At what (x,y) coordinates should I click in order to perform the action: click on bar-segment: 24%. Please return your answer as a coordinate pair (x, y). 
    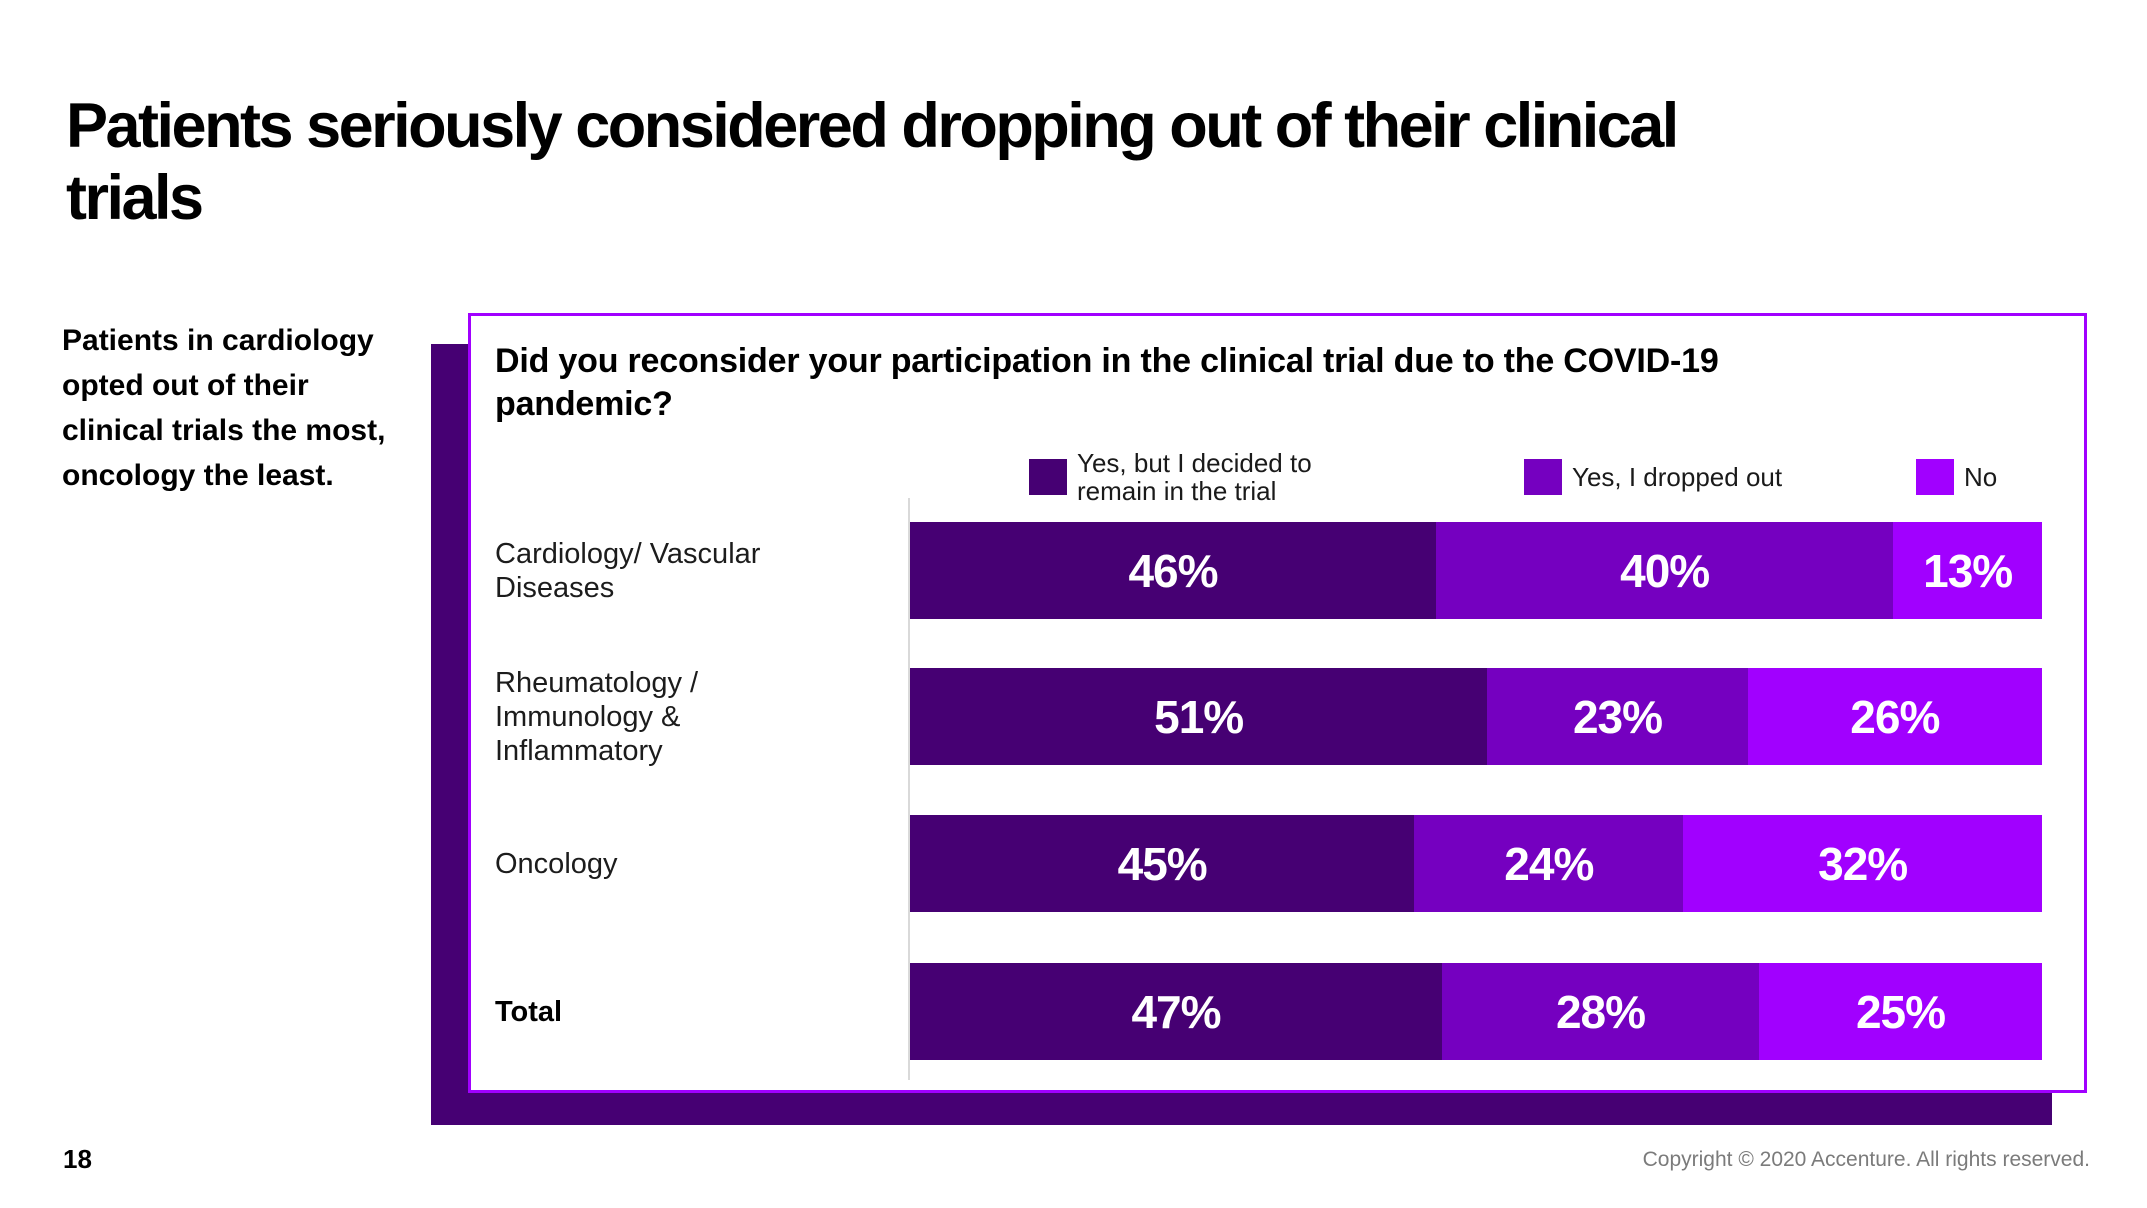
    Looking at the image, I should click on (1549, 863).